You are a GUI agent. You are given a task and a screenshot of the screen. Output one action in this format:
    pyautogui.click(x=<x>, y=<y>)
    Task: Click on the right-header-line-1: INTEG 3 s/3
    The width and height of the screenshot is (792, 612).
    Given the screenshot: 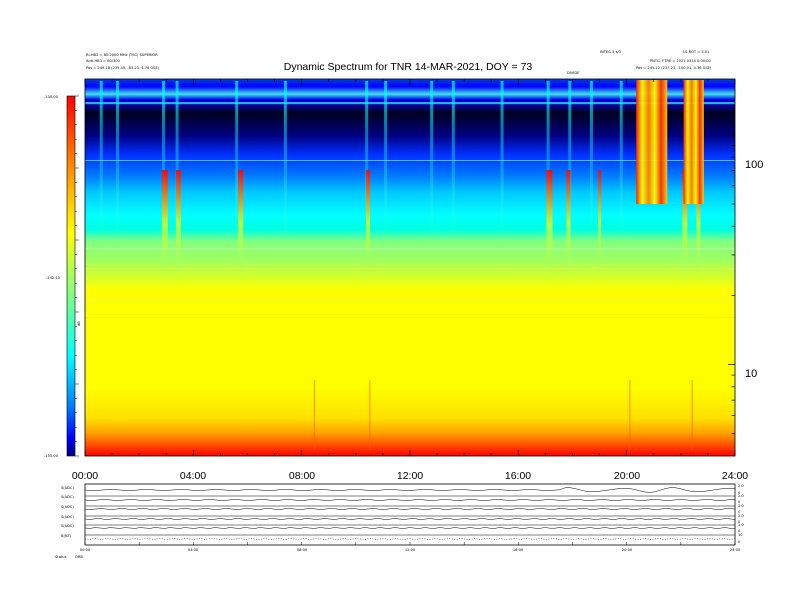 What is the action you would take?
    pyautogui.click(x=610, y=52)
    